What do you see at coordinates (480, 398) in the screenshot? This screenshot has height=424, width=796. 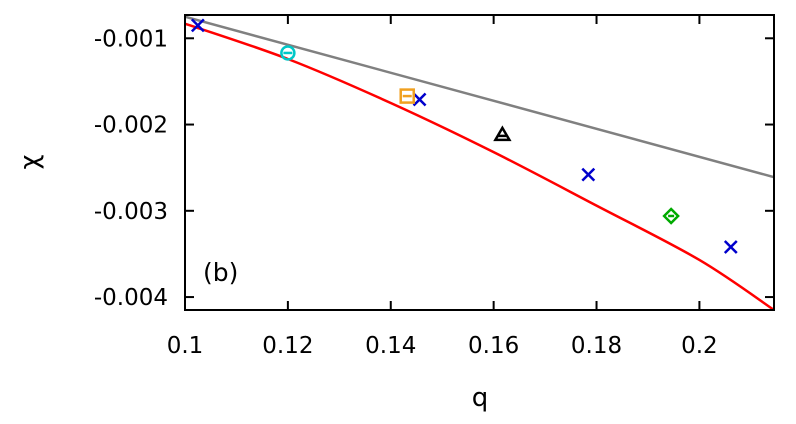 I see `x-axis-title: q` at bounding box center [480, 398].